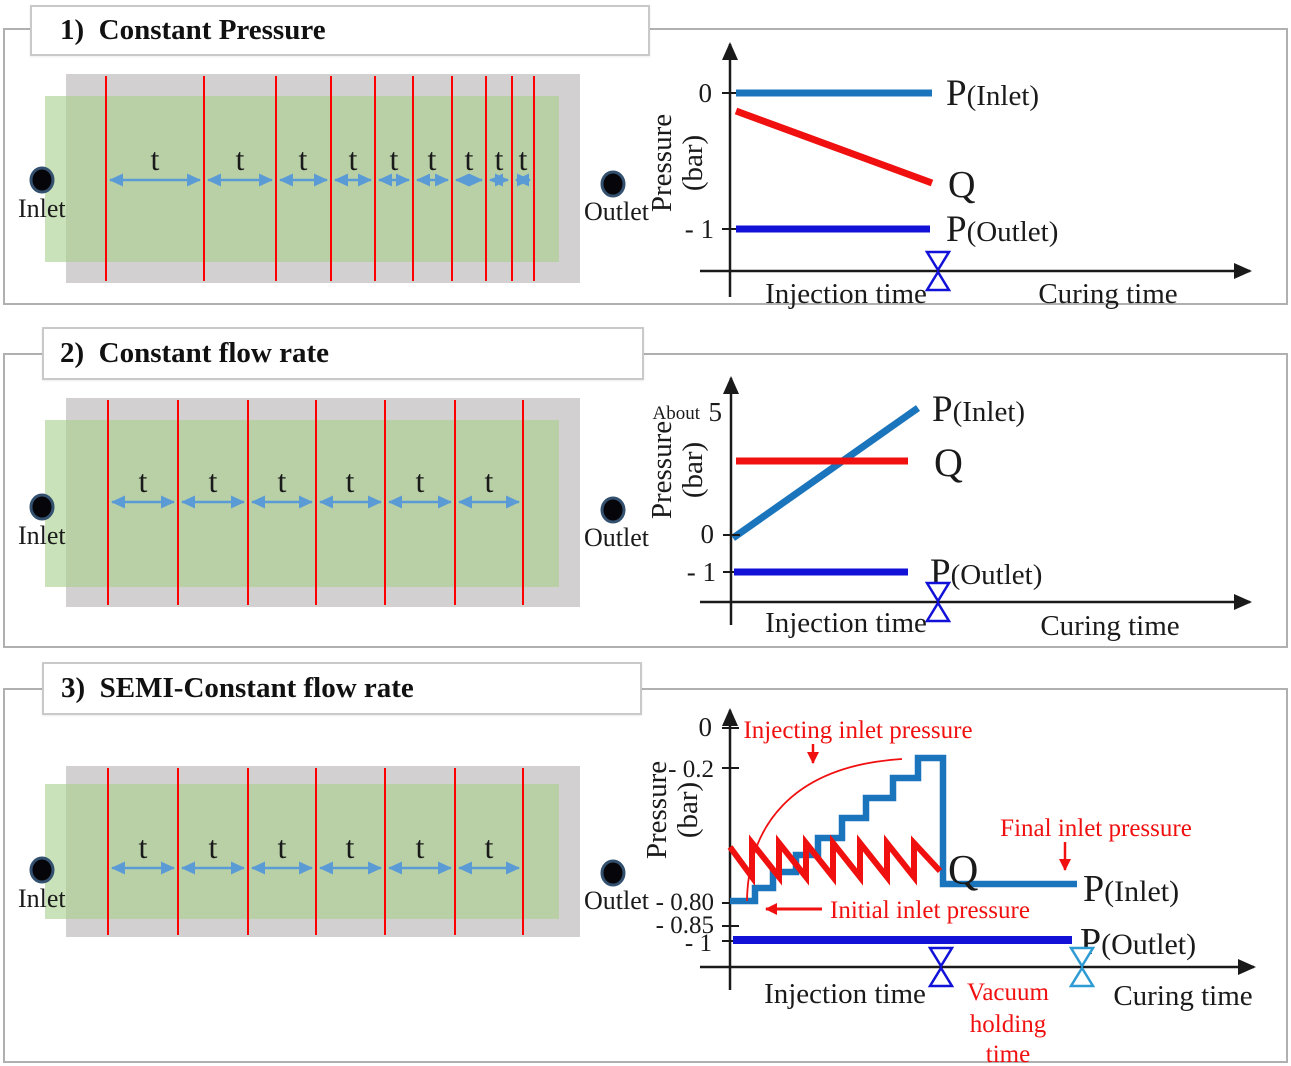 The image size is (1291, 1066). I want to click on p-inlet-staircase-line, so click(903, 829).